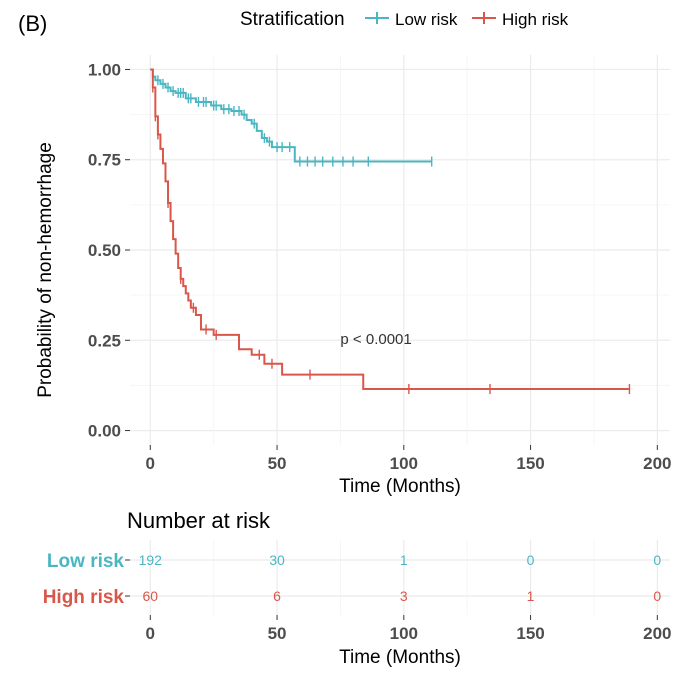 The width and height of the screenshot is (690, 679). Describe the element at coordinates (150, 633) in the screenshot. I see `risk-x-tick-label: 0` at that location.